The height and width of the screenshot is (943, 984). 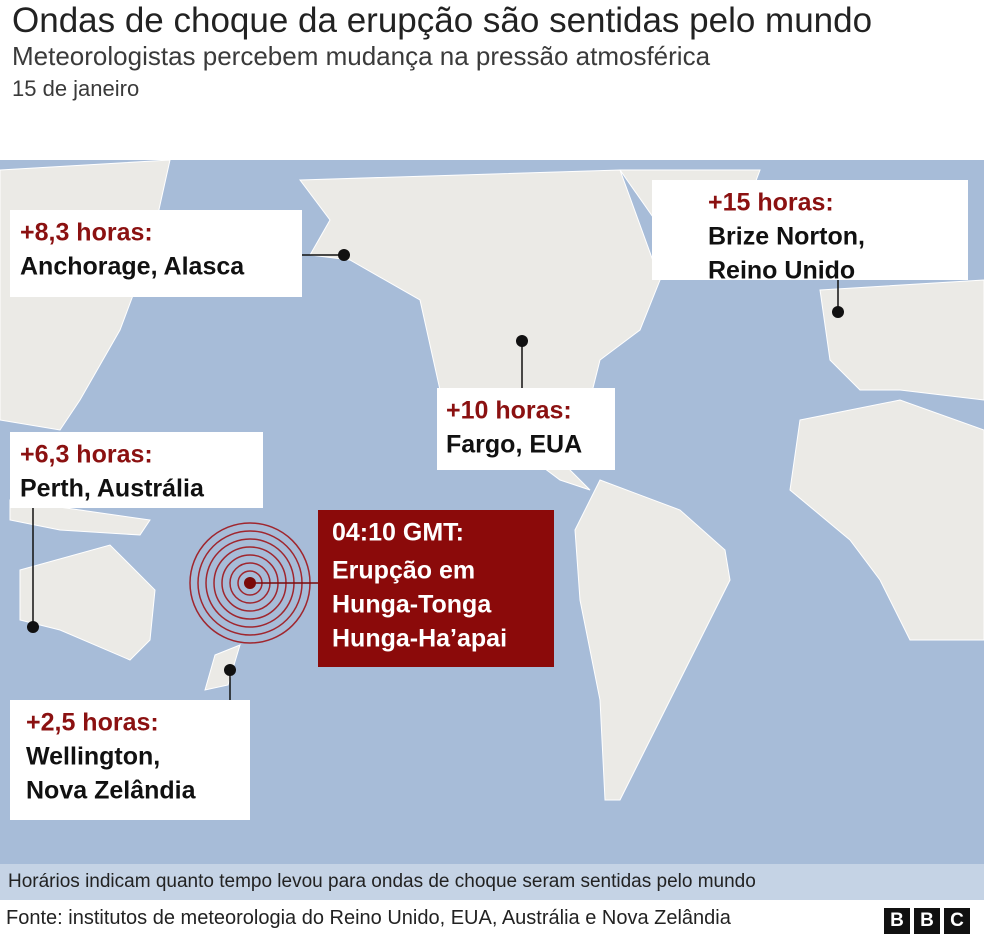 I want to click on note-bg, so click(x=492, y=882).